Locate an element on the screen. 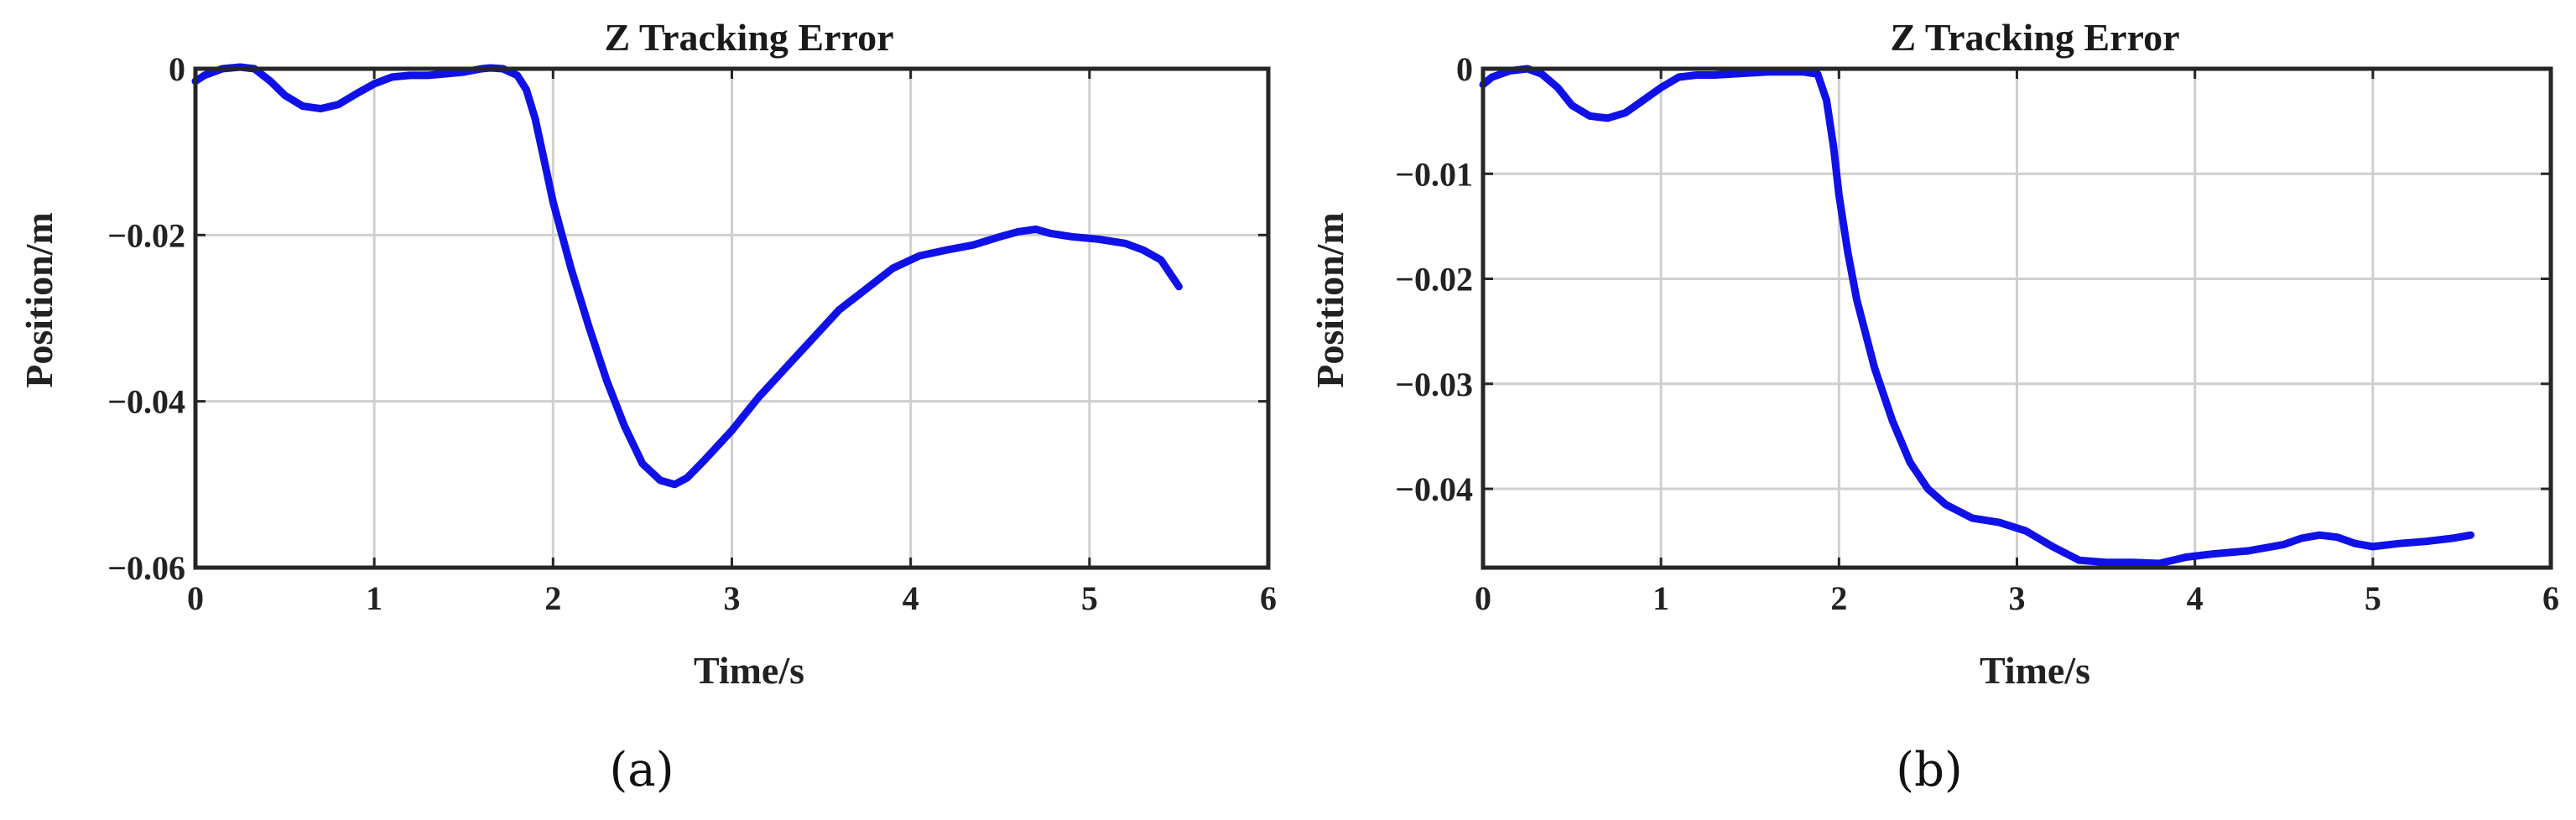 The image size is (2576, 820). panel-caption-b: (b) is located at coordinates (1929, 770).